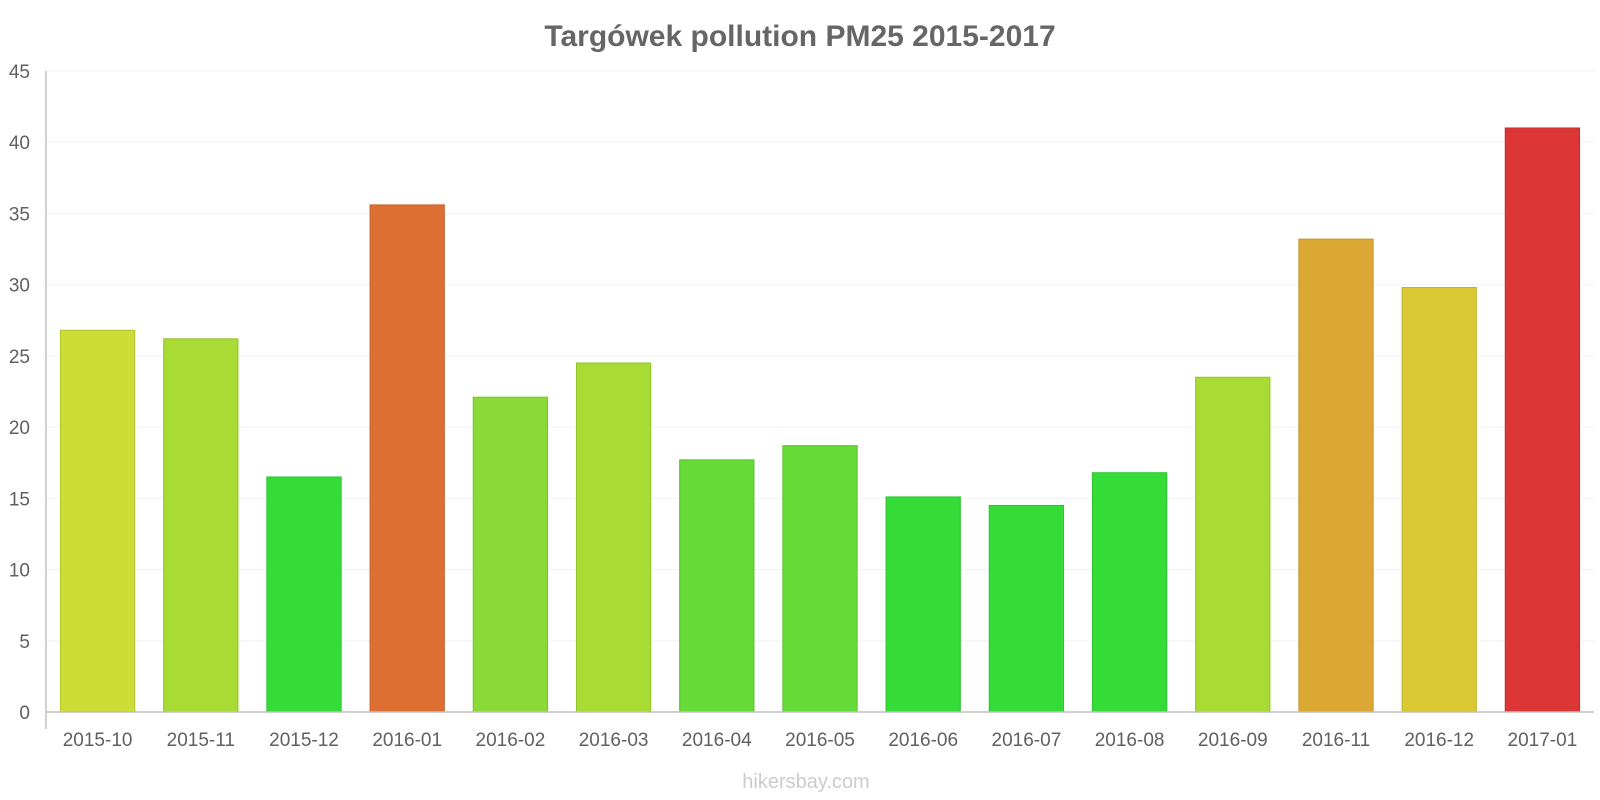  Describe the element at coordinates (923, 740) in the screenshot. I see `x-tick-label: 2016-06` at that location.